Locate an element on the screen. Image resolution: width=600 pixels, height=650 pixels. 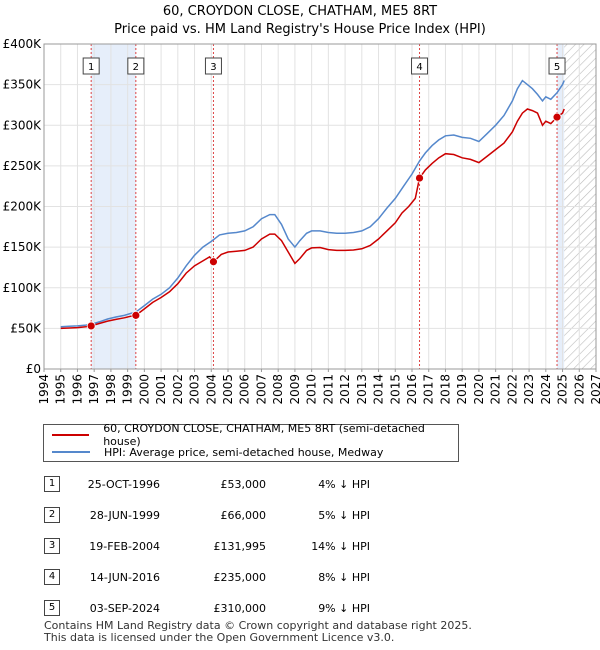
sale-label-text: 1 is located at coordinates (91, 67).